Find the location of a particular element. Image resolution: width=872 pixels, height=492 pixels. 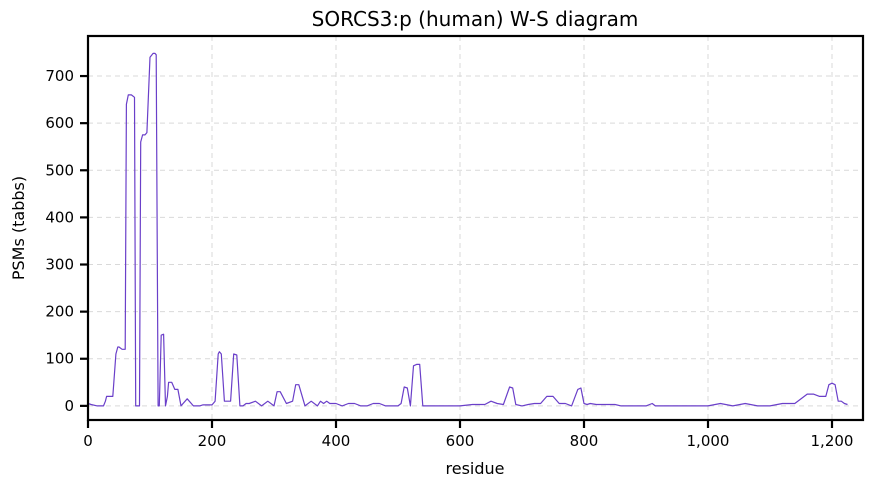

x-tick-label: 800 is located at coordinates (584, 441).